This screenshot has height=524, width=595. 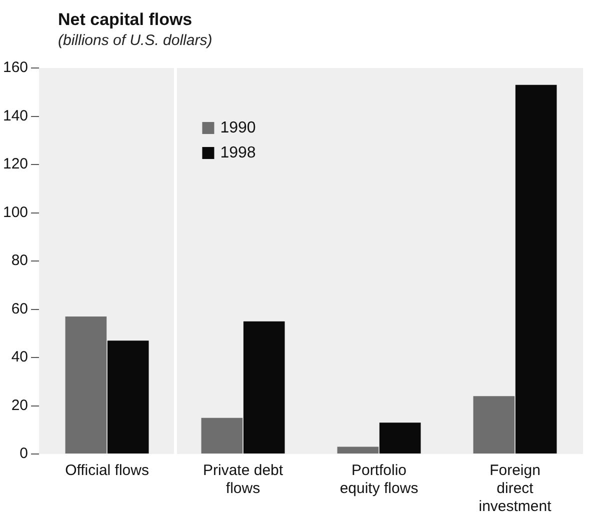 I want to click on x-tick-label: Foreign direct investment, so click(x=515, y=489).